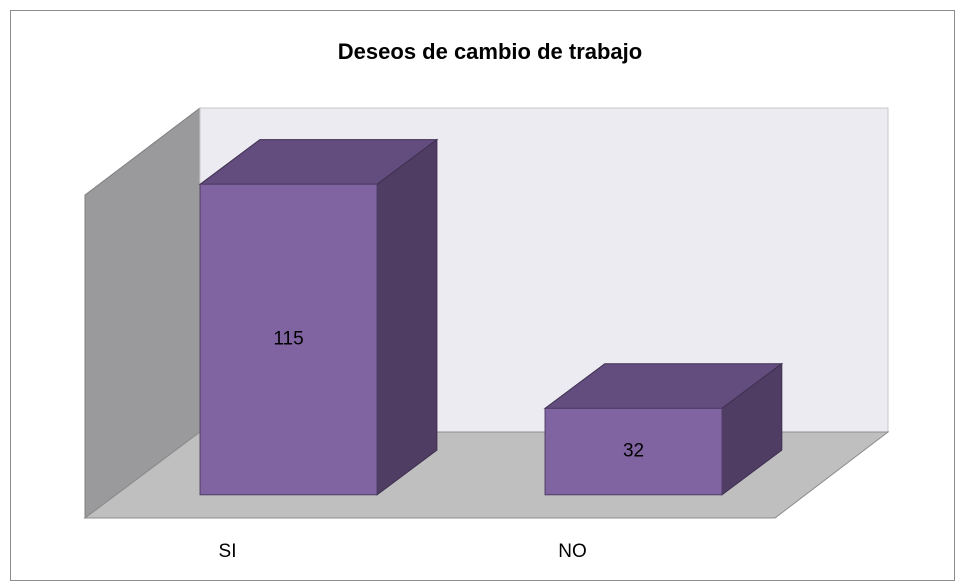 The width and height of the screenshot is (956, 586). What do you see at coordinates (490, 51) in the screenshot?
I see `chart-title: Deseos de cambio de trabajo` at bounding box center [490, 51].